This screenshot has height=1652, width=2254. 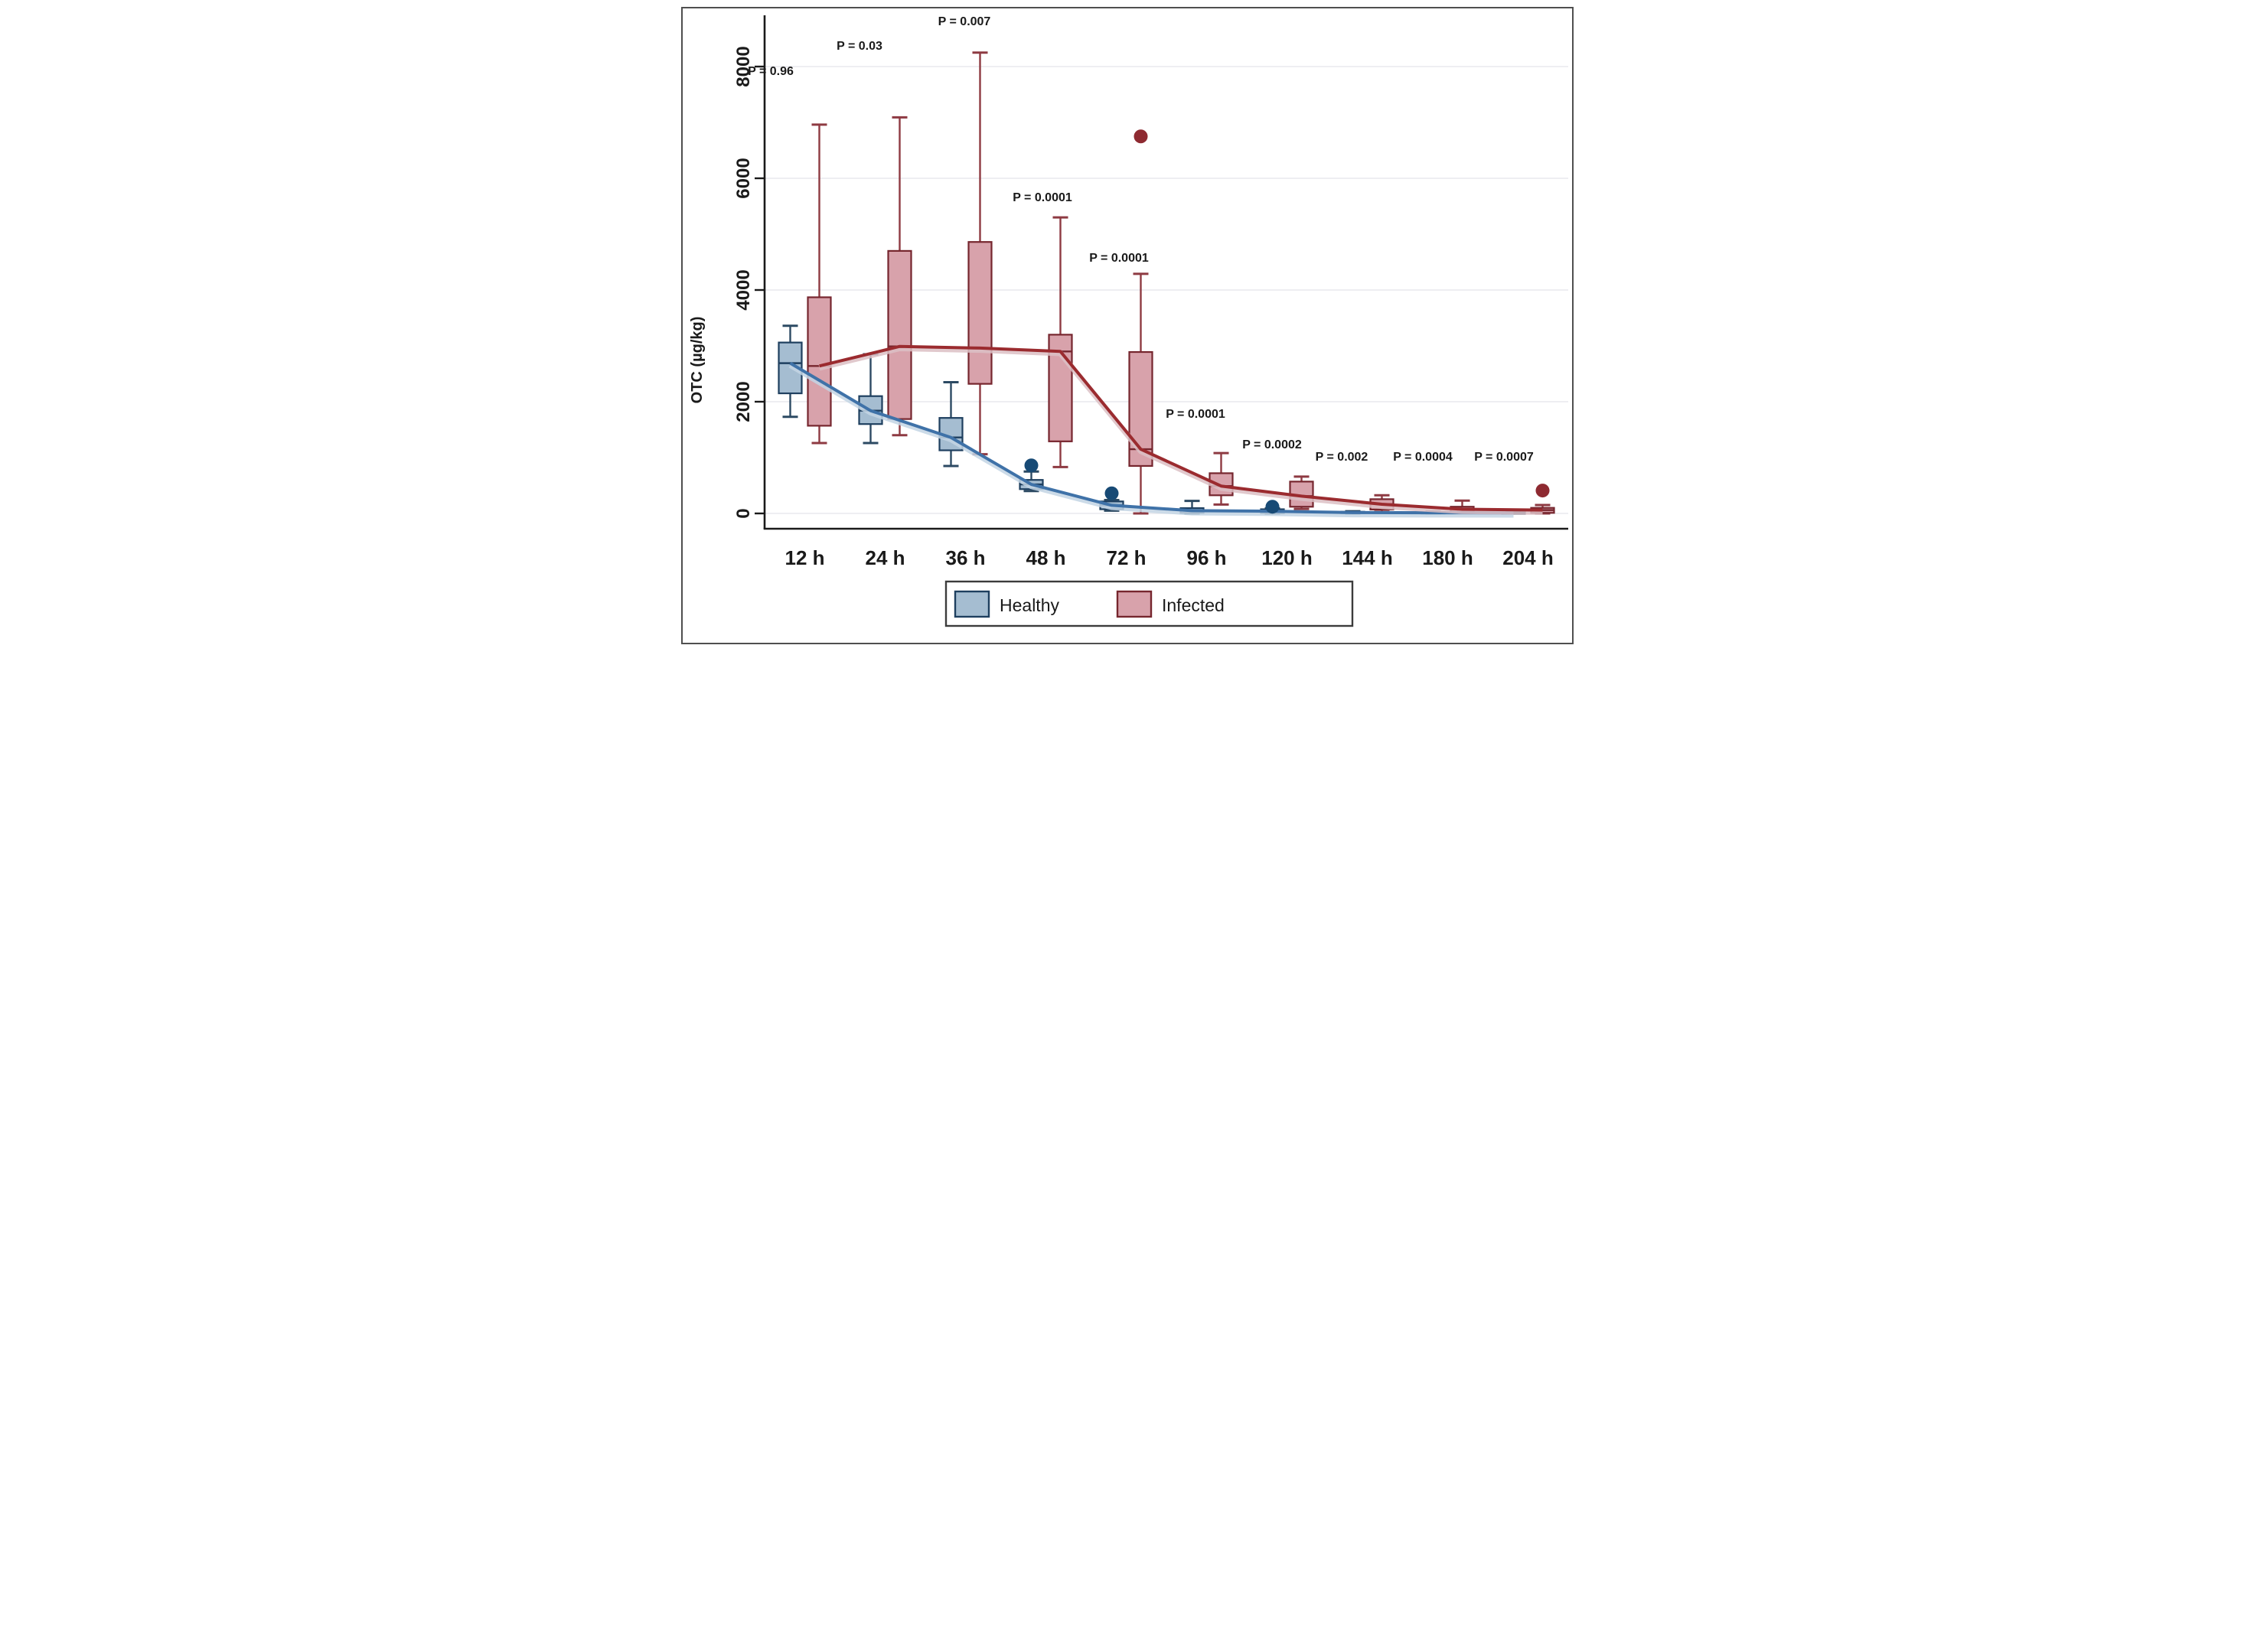 I want to click on box-infected-24h, so click(x=899, y=277).